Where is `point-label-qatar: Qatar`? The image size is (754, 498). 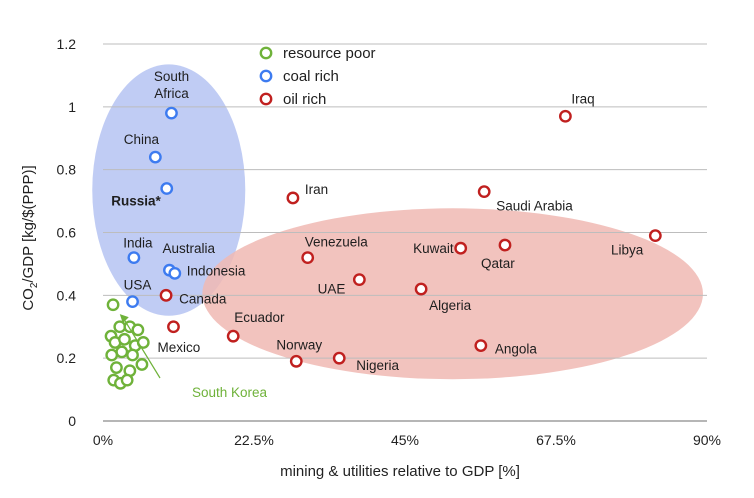 point-label-qatar: Qatar is located at coordinates (498, 263).